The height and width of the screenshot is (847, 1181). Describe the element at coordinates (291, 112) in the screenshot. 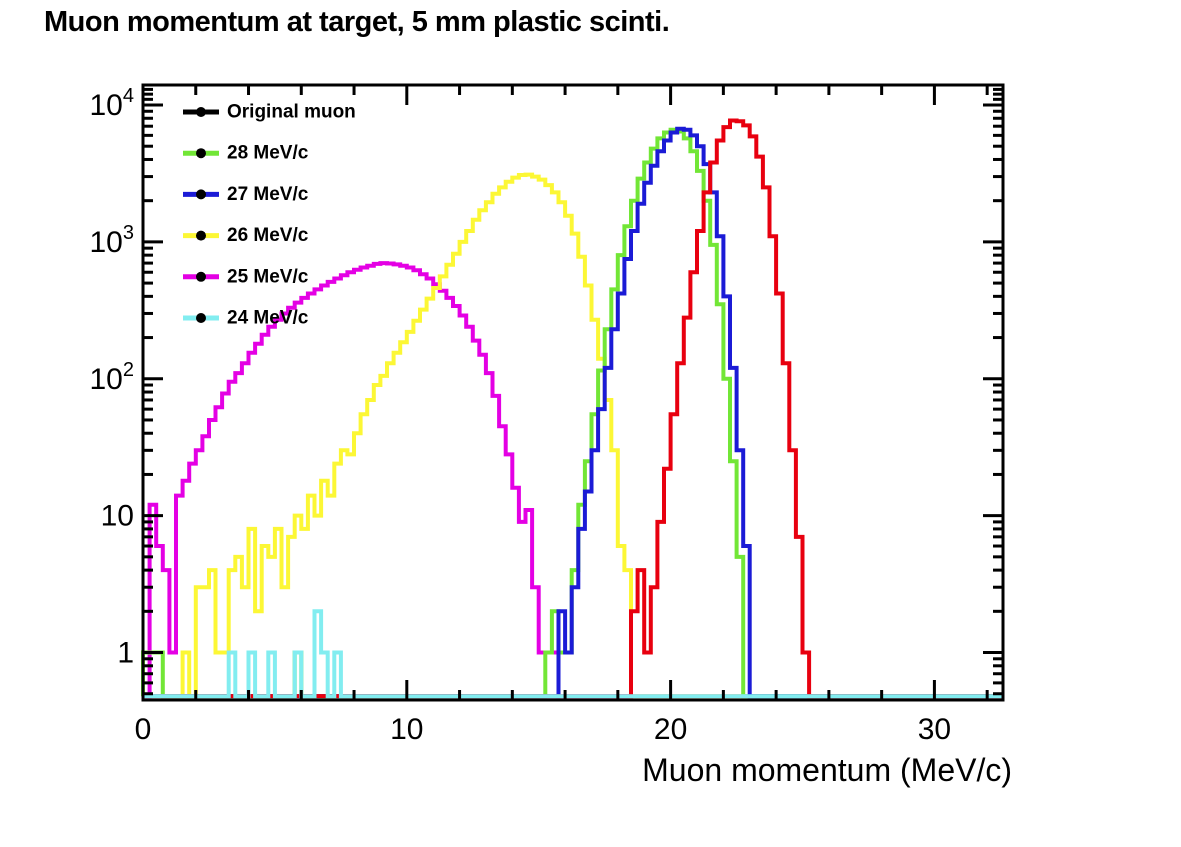

I see `legend-label: Original muon` at that location.